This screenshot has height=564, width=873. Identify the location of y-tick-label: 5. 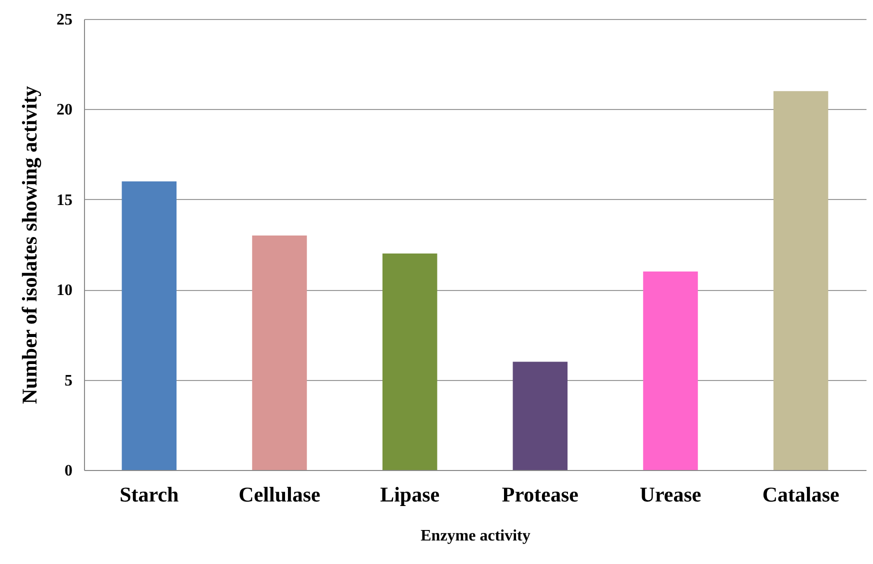
(68, 381).